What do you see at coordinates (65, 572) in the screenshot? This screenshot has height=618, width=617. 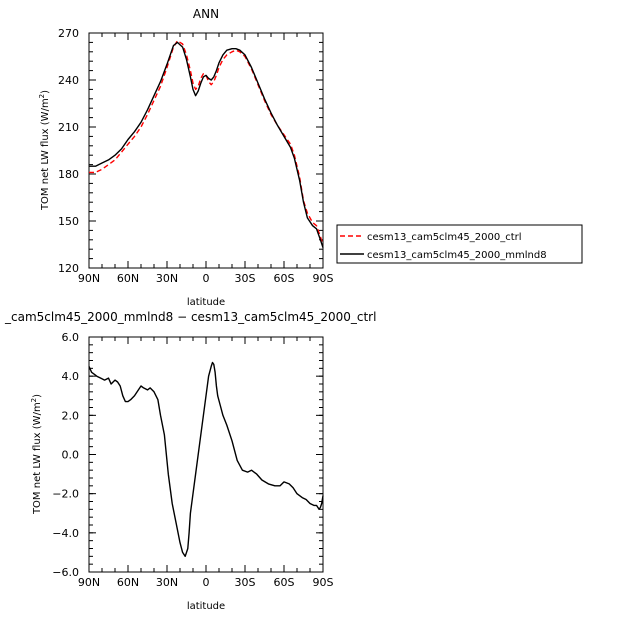 I see `bottom-ytick-label: −6.0` at bounding box center [65, 572].